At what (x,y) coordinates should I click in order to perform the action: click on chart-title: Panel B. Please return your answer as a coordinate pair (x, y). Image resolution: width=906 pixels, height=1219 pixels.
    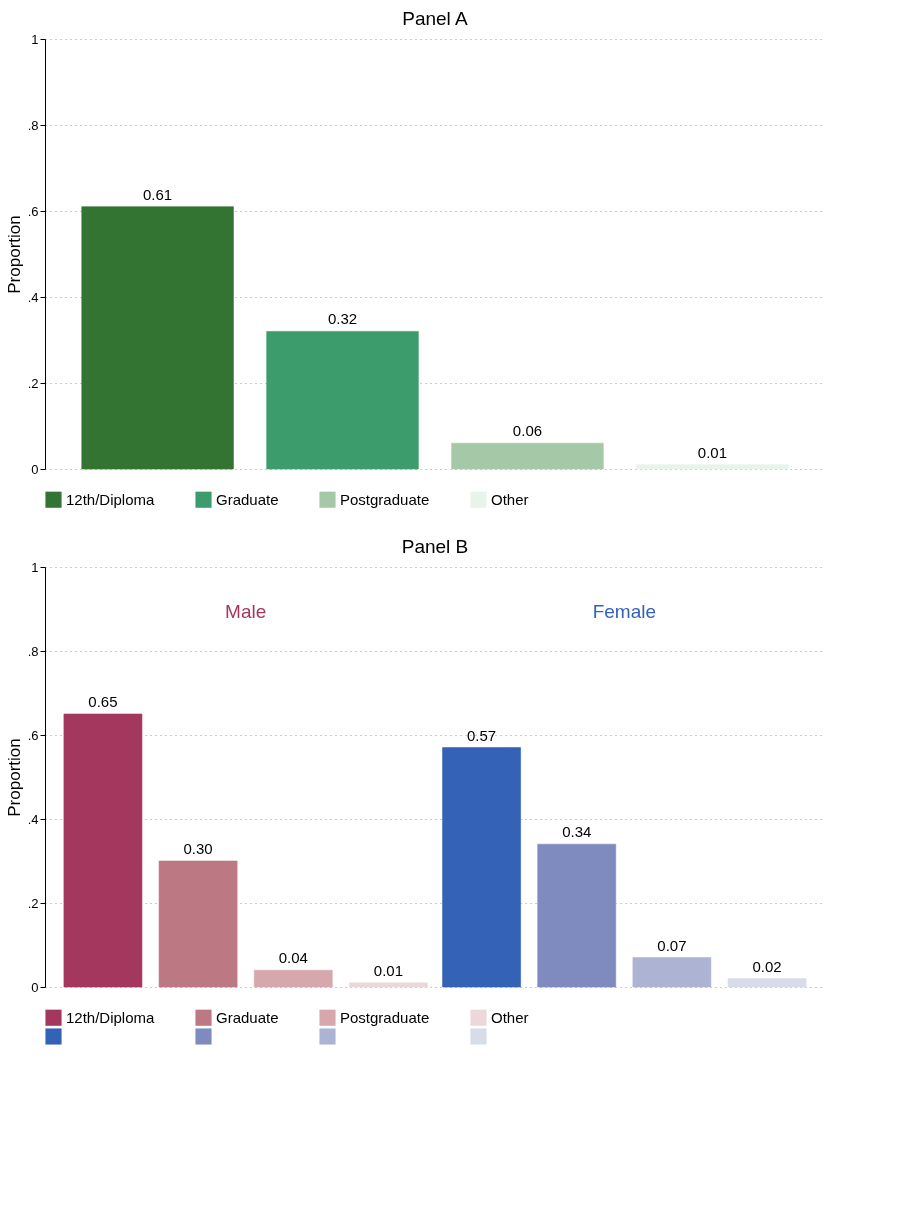
    Looking at the image, I should click on (435, 546).